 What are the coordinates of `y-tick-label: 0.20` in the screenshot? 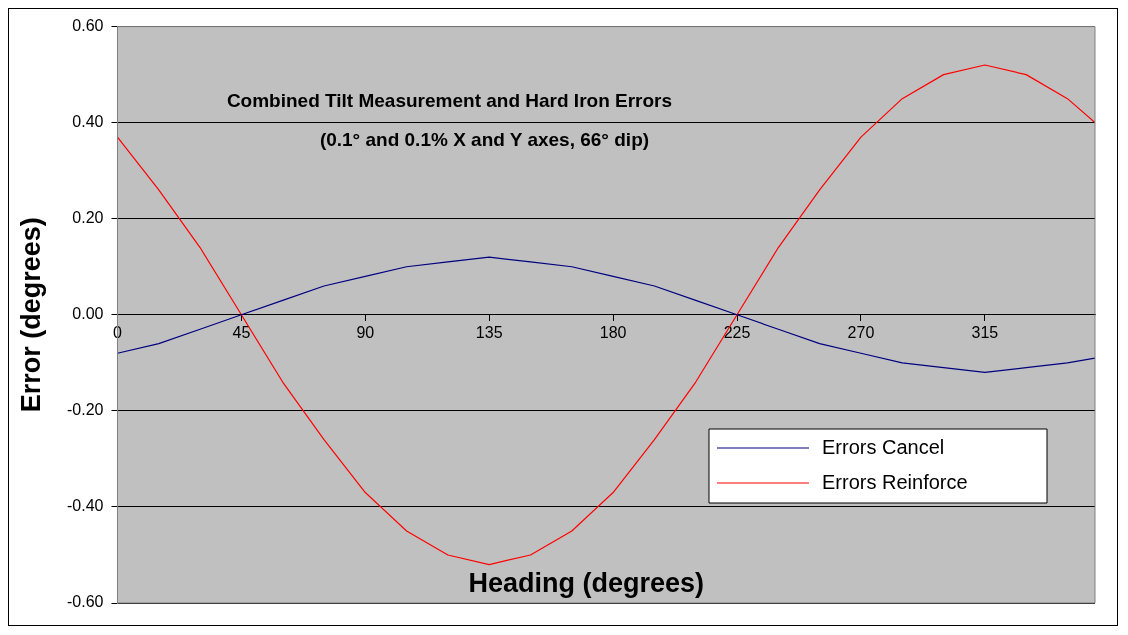 It's located at (88, 218).